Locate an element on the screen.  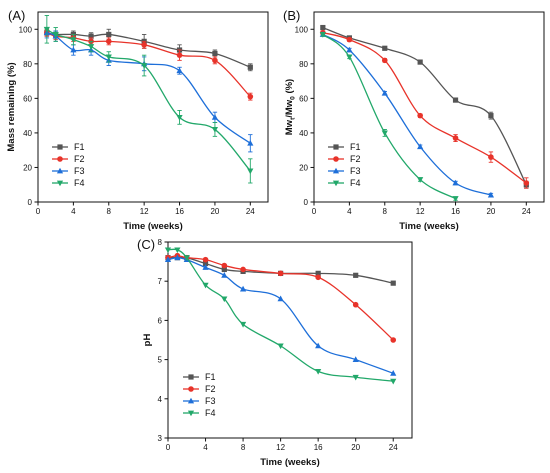
panel-b-legend-f1-marker is located at coordinates (336, 147).